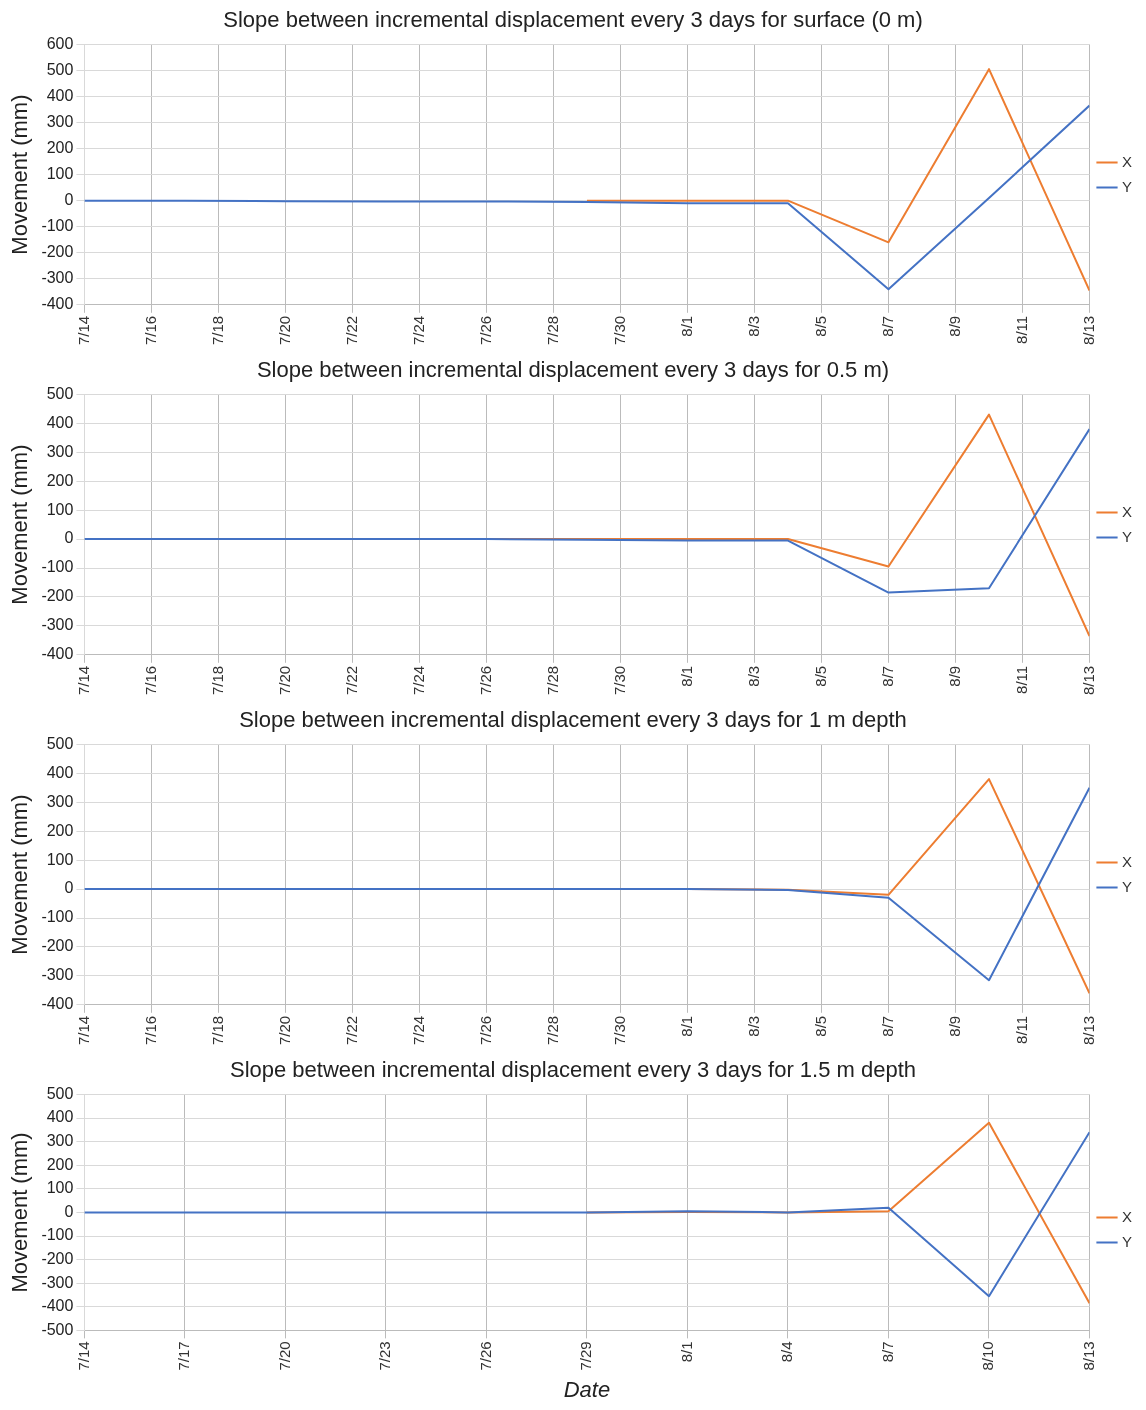 This screenshot has height=1410, width=1146. Describe the element at coordinates (573, 1070) in the screenshot. I see `chart-title: Slope between incremental displacement every 3 days for 1.5 m depth` at that location.